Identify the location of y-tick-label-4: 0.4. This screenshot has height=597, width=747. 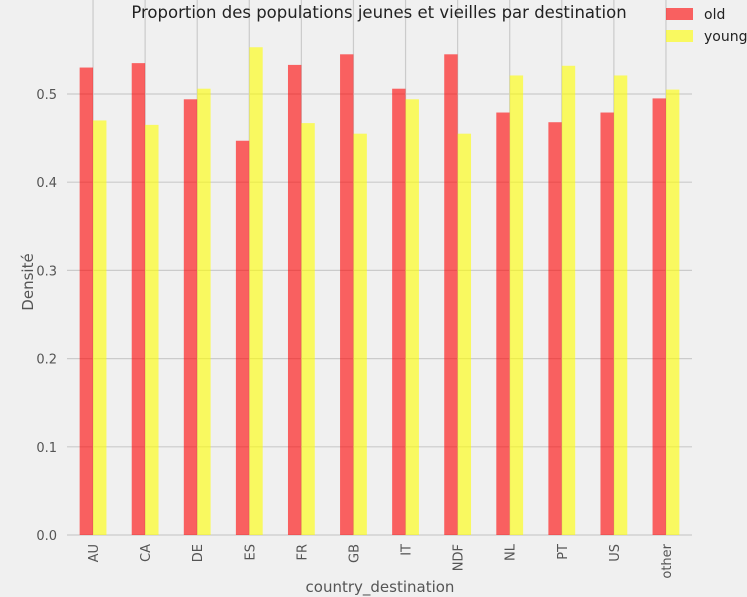
(46, 183).